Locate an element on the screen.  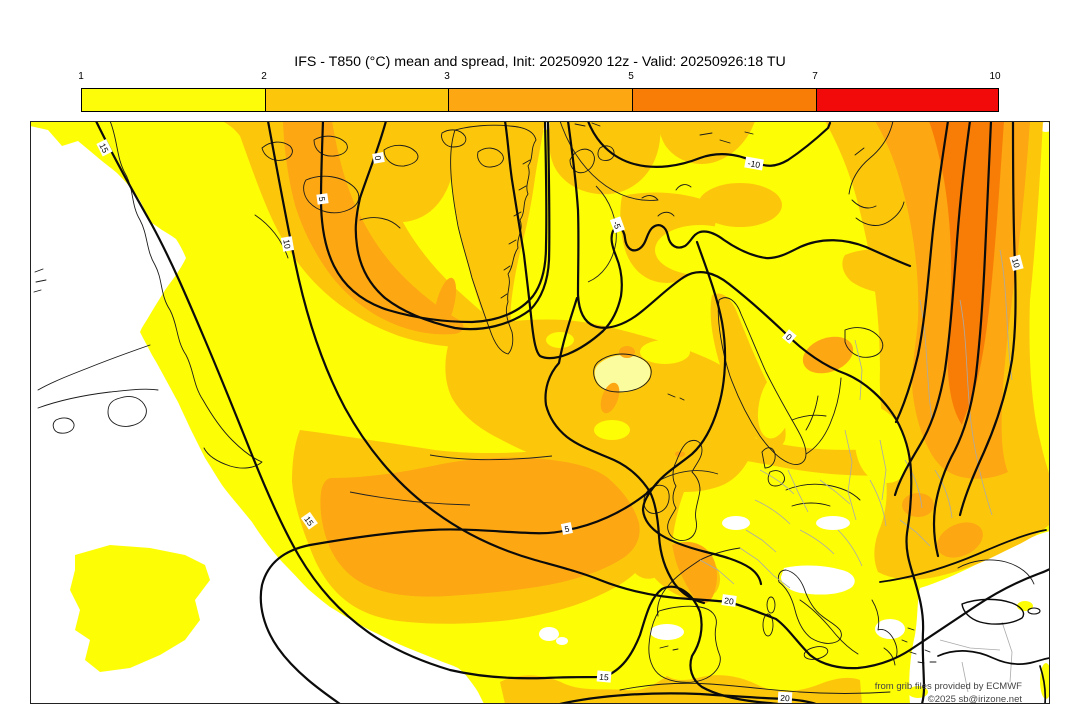
svg-text:from grib files provided by EC: from grib files provided by ECMWF is located at coordinates (948, 686).